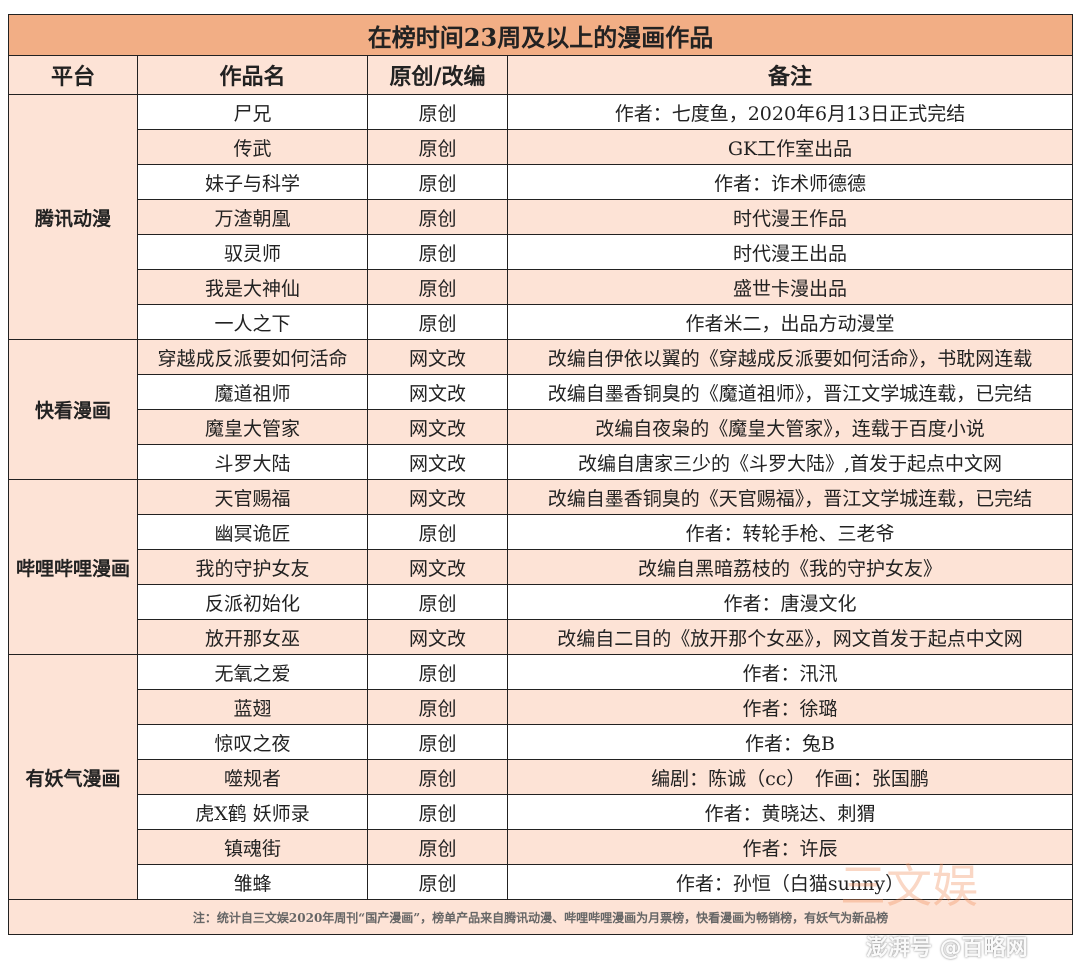 The image size is (1080, 968). I want to click on notes-cell: 作者：七度鱼，2020年6月13日正式完结, so click(790, 112).